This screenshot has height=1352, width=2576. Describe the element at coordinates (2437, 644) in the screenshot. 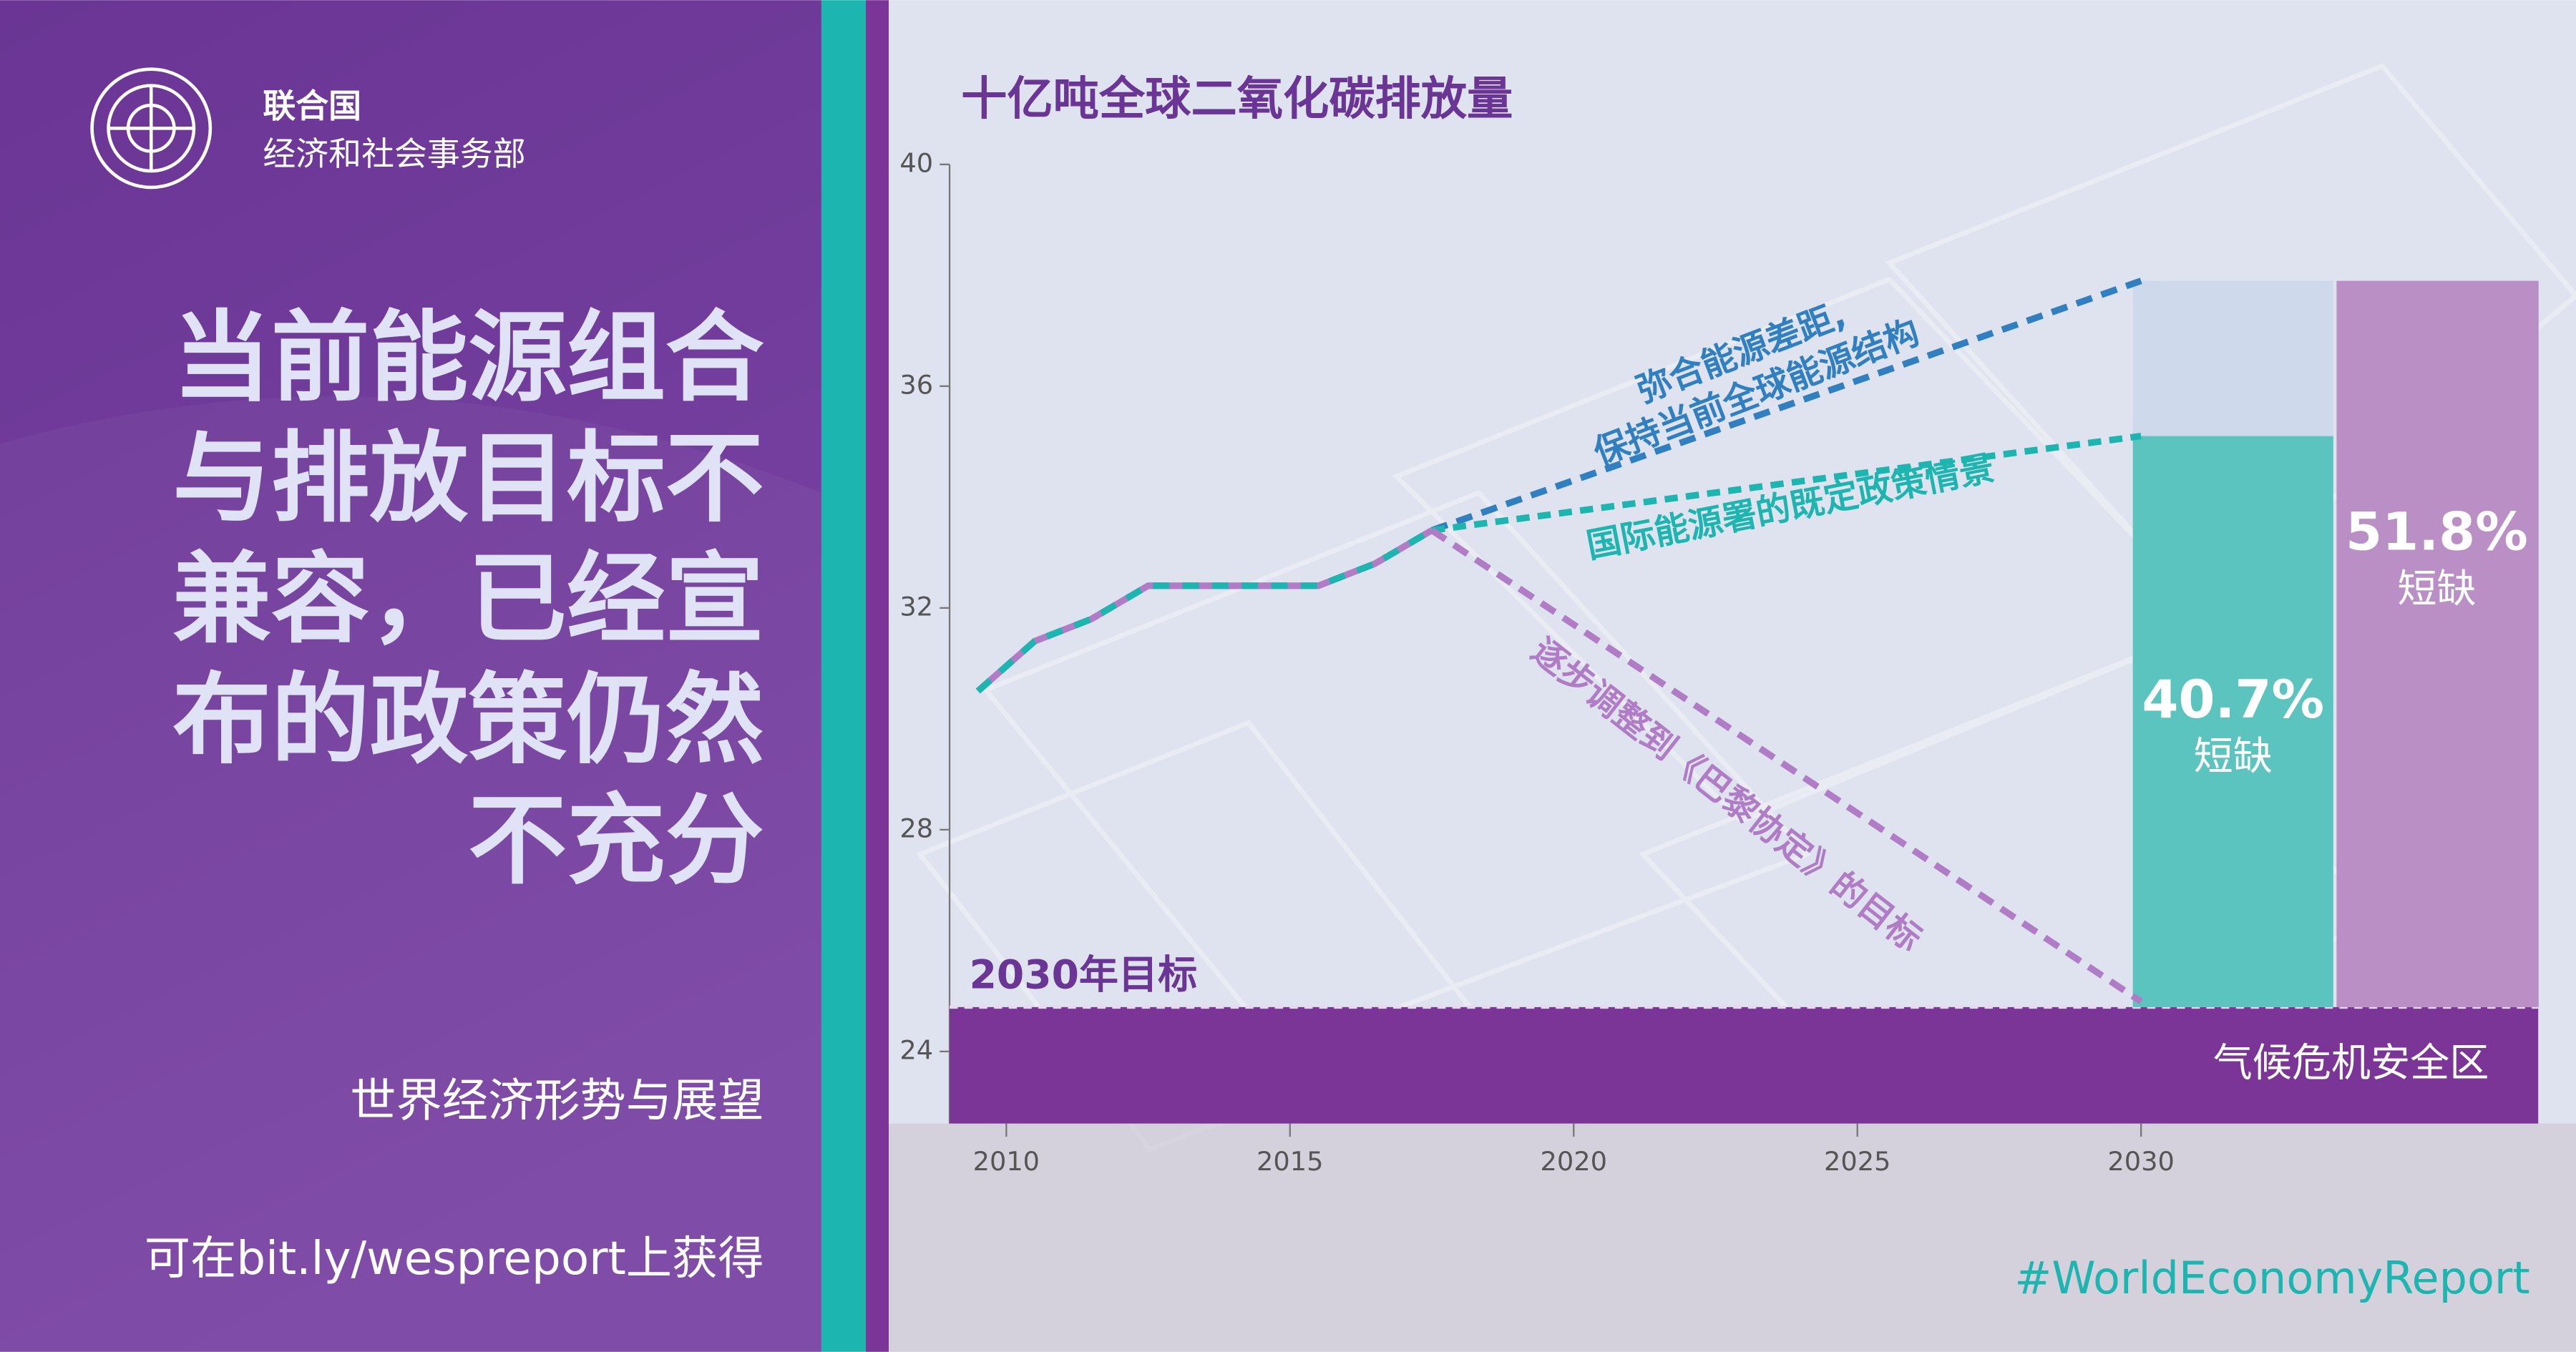

I see `gap-bar-purple` at that location.